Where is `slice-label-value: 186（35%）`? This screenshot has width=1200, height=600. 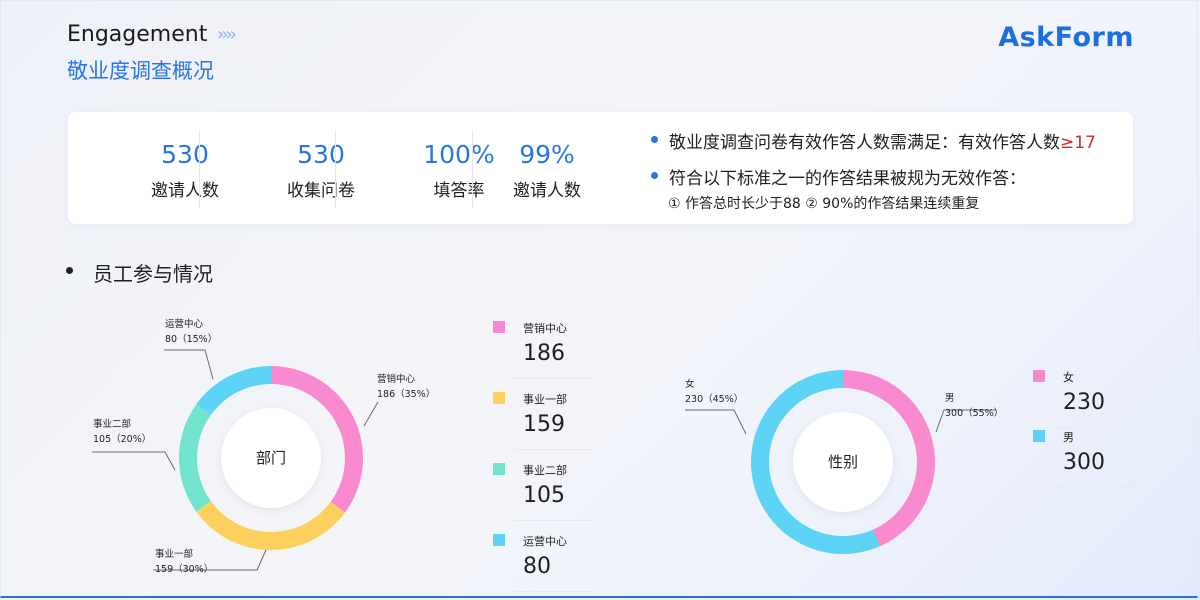
slice-label-value: 186（35%） is located at coordinates (406, 394).